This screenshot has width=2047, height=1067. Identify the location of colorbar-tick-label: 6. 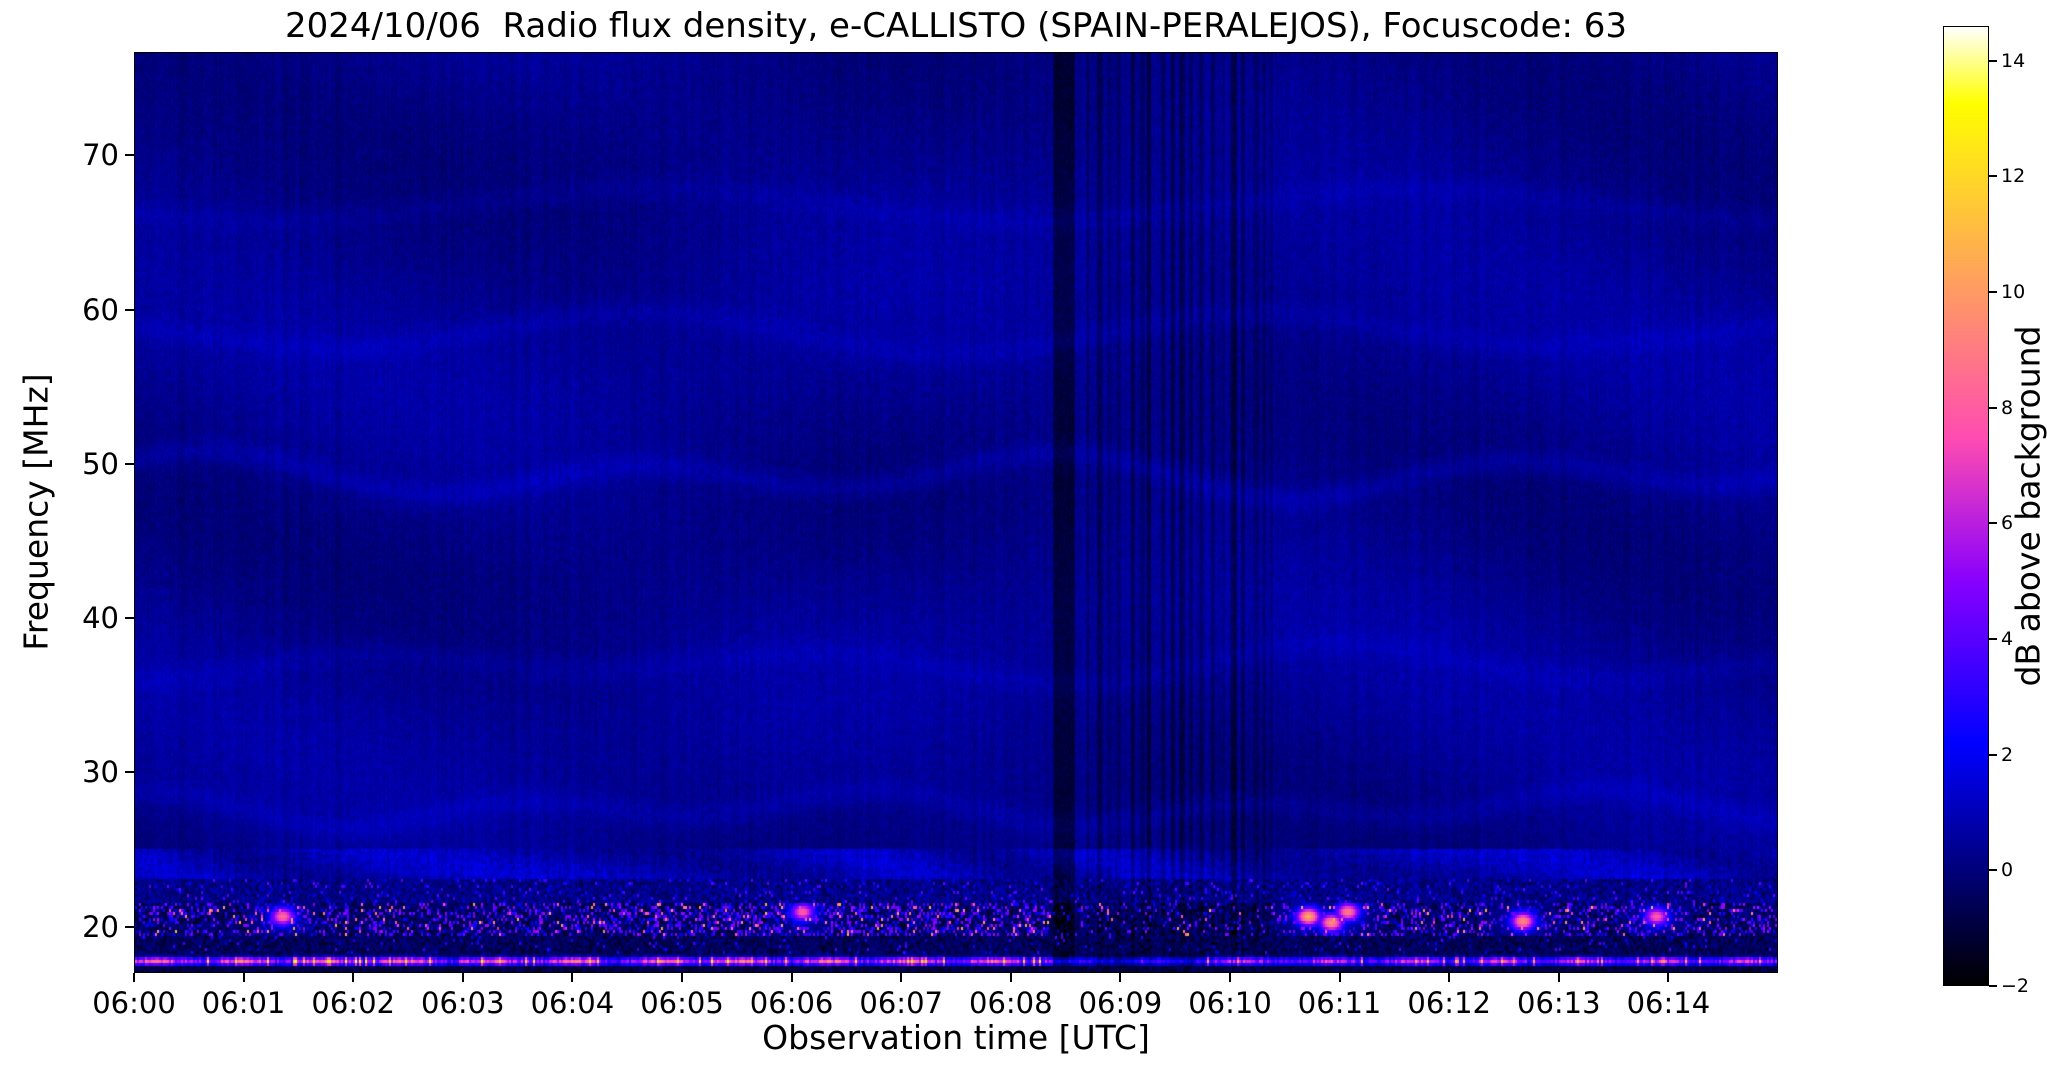
(2007, 523).